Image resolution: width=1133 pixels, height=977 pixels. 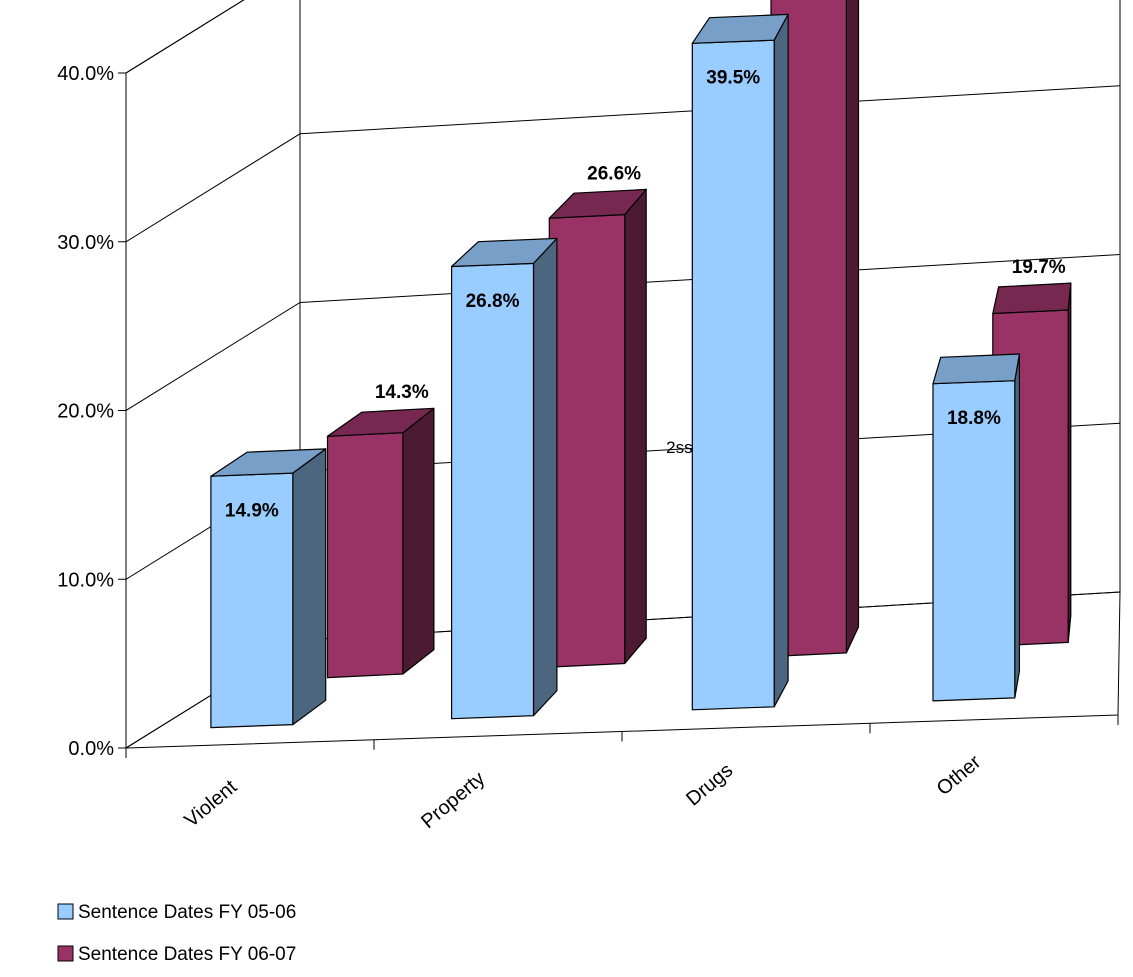 What do you see at coordinates (85, 74) in the screenshot?
I see `y-tick-label: 40.0%` at bounding box center [85, 74].